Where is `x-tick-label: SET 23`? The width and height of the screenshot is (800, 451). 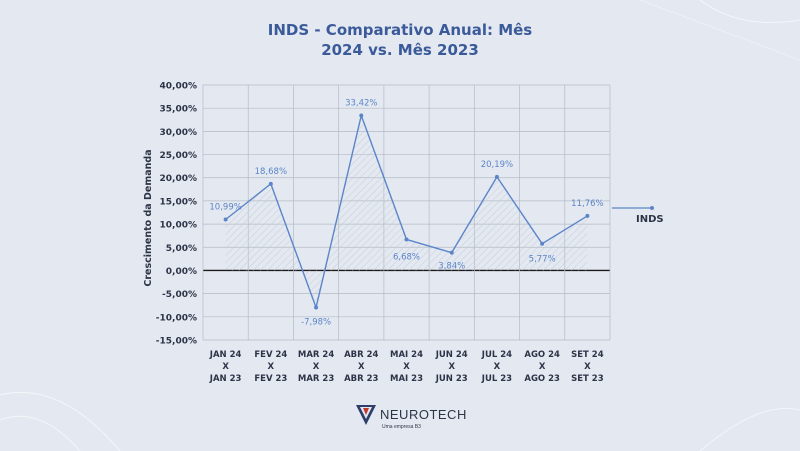 x-tick-label: SET 23 is located at coordinates (587, 379).